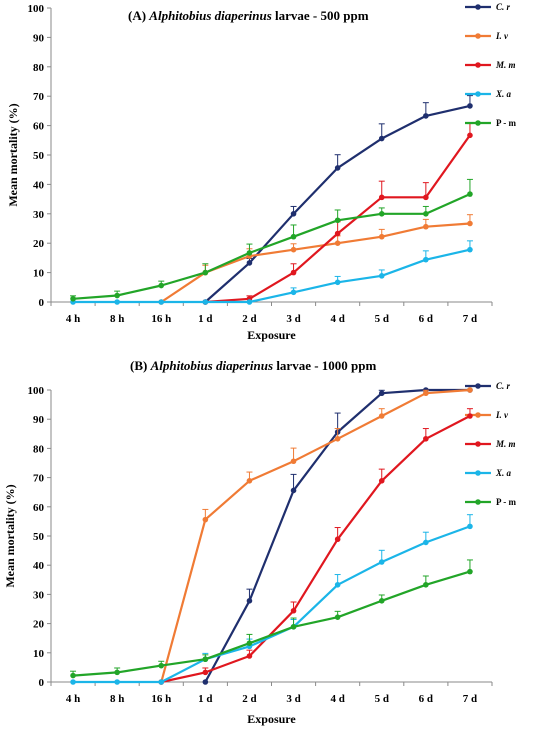 The image size is (550, 731). I want to click on title-prefix: (B), so click(140, 365).